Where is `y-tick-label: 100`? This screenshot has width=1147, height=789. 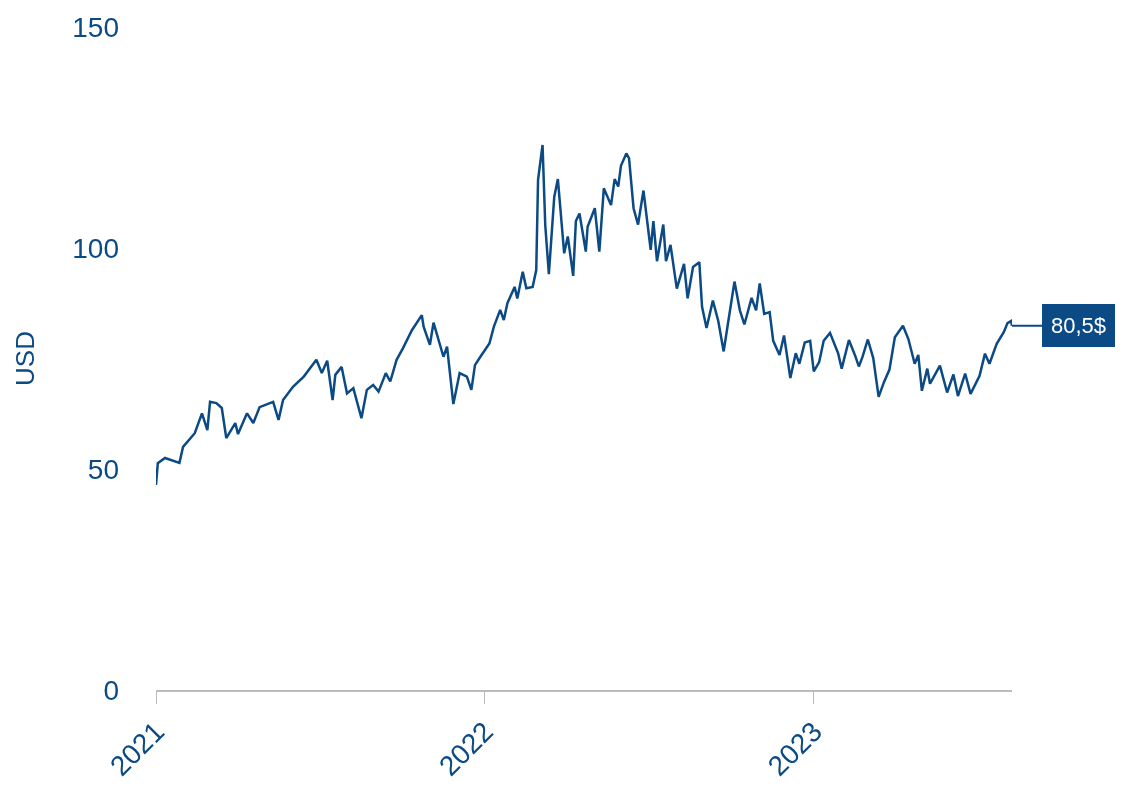 y-tick-label: 100 is located at coordinates (95, 248).